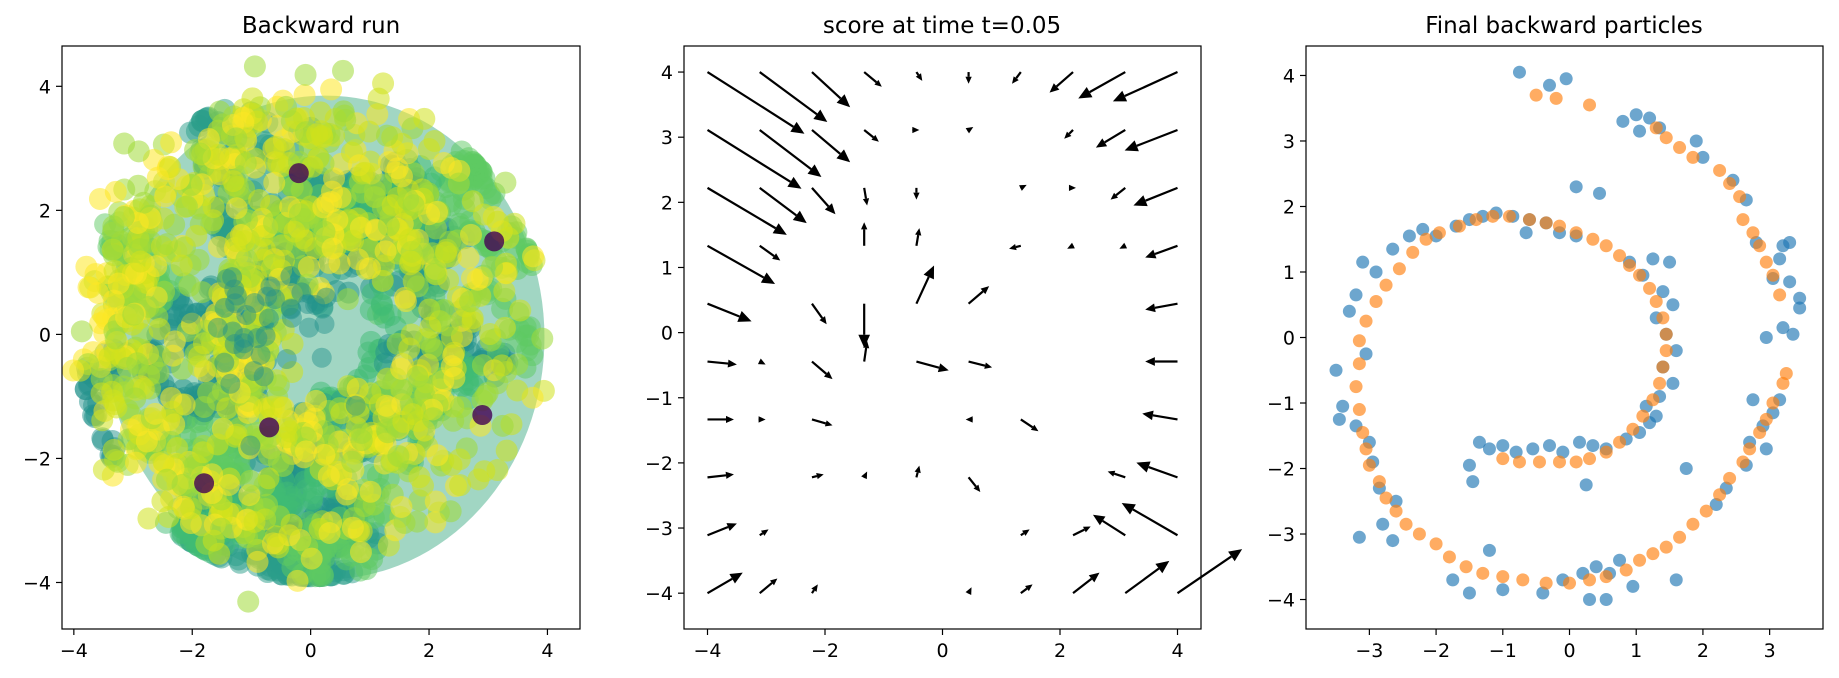 This screenshot has height=678, width=1839. Describe the element at coordinates (45, 335) in the screenshot. I see `y-tick-label: 0` at that location.